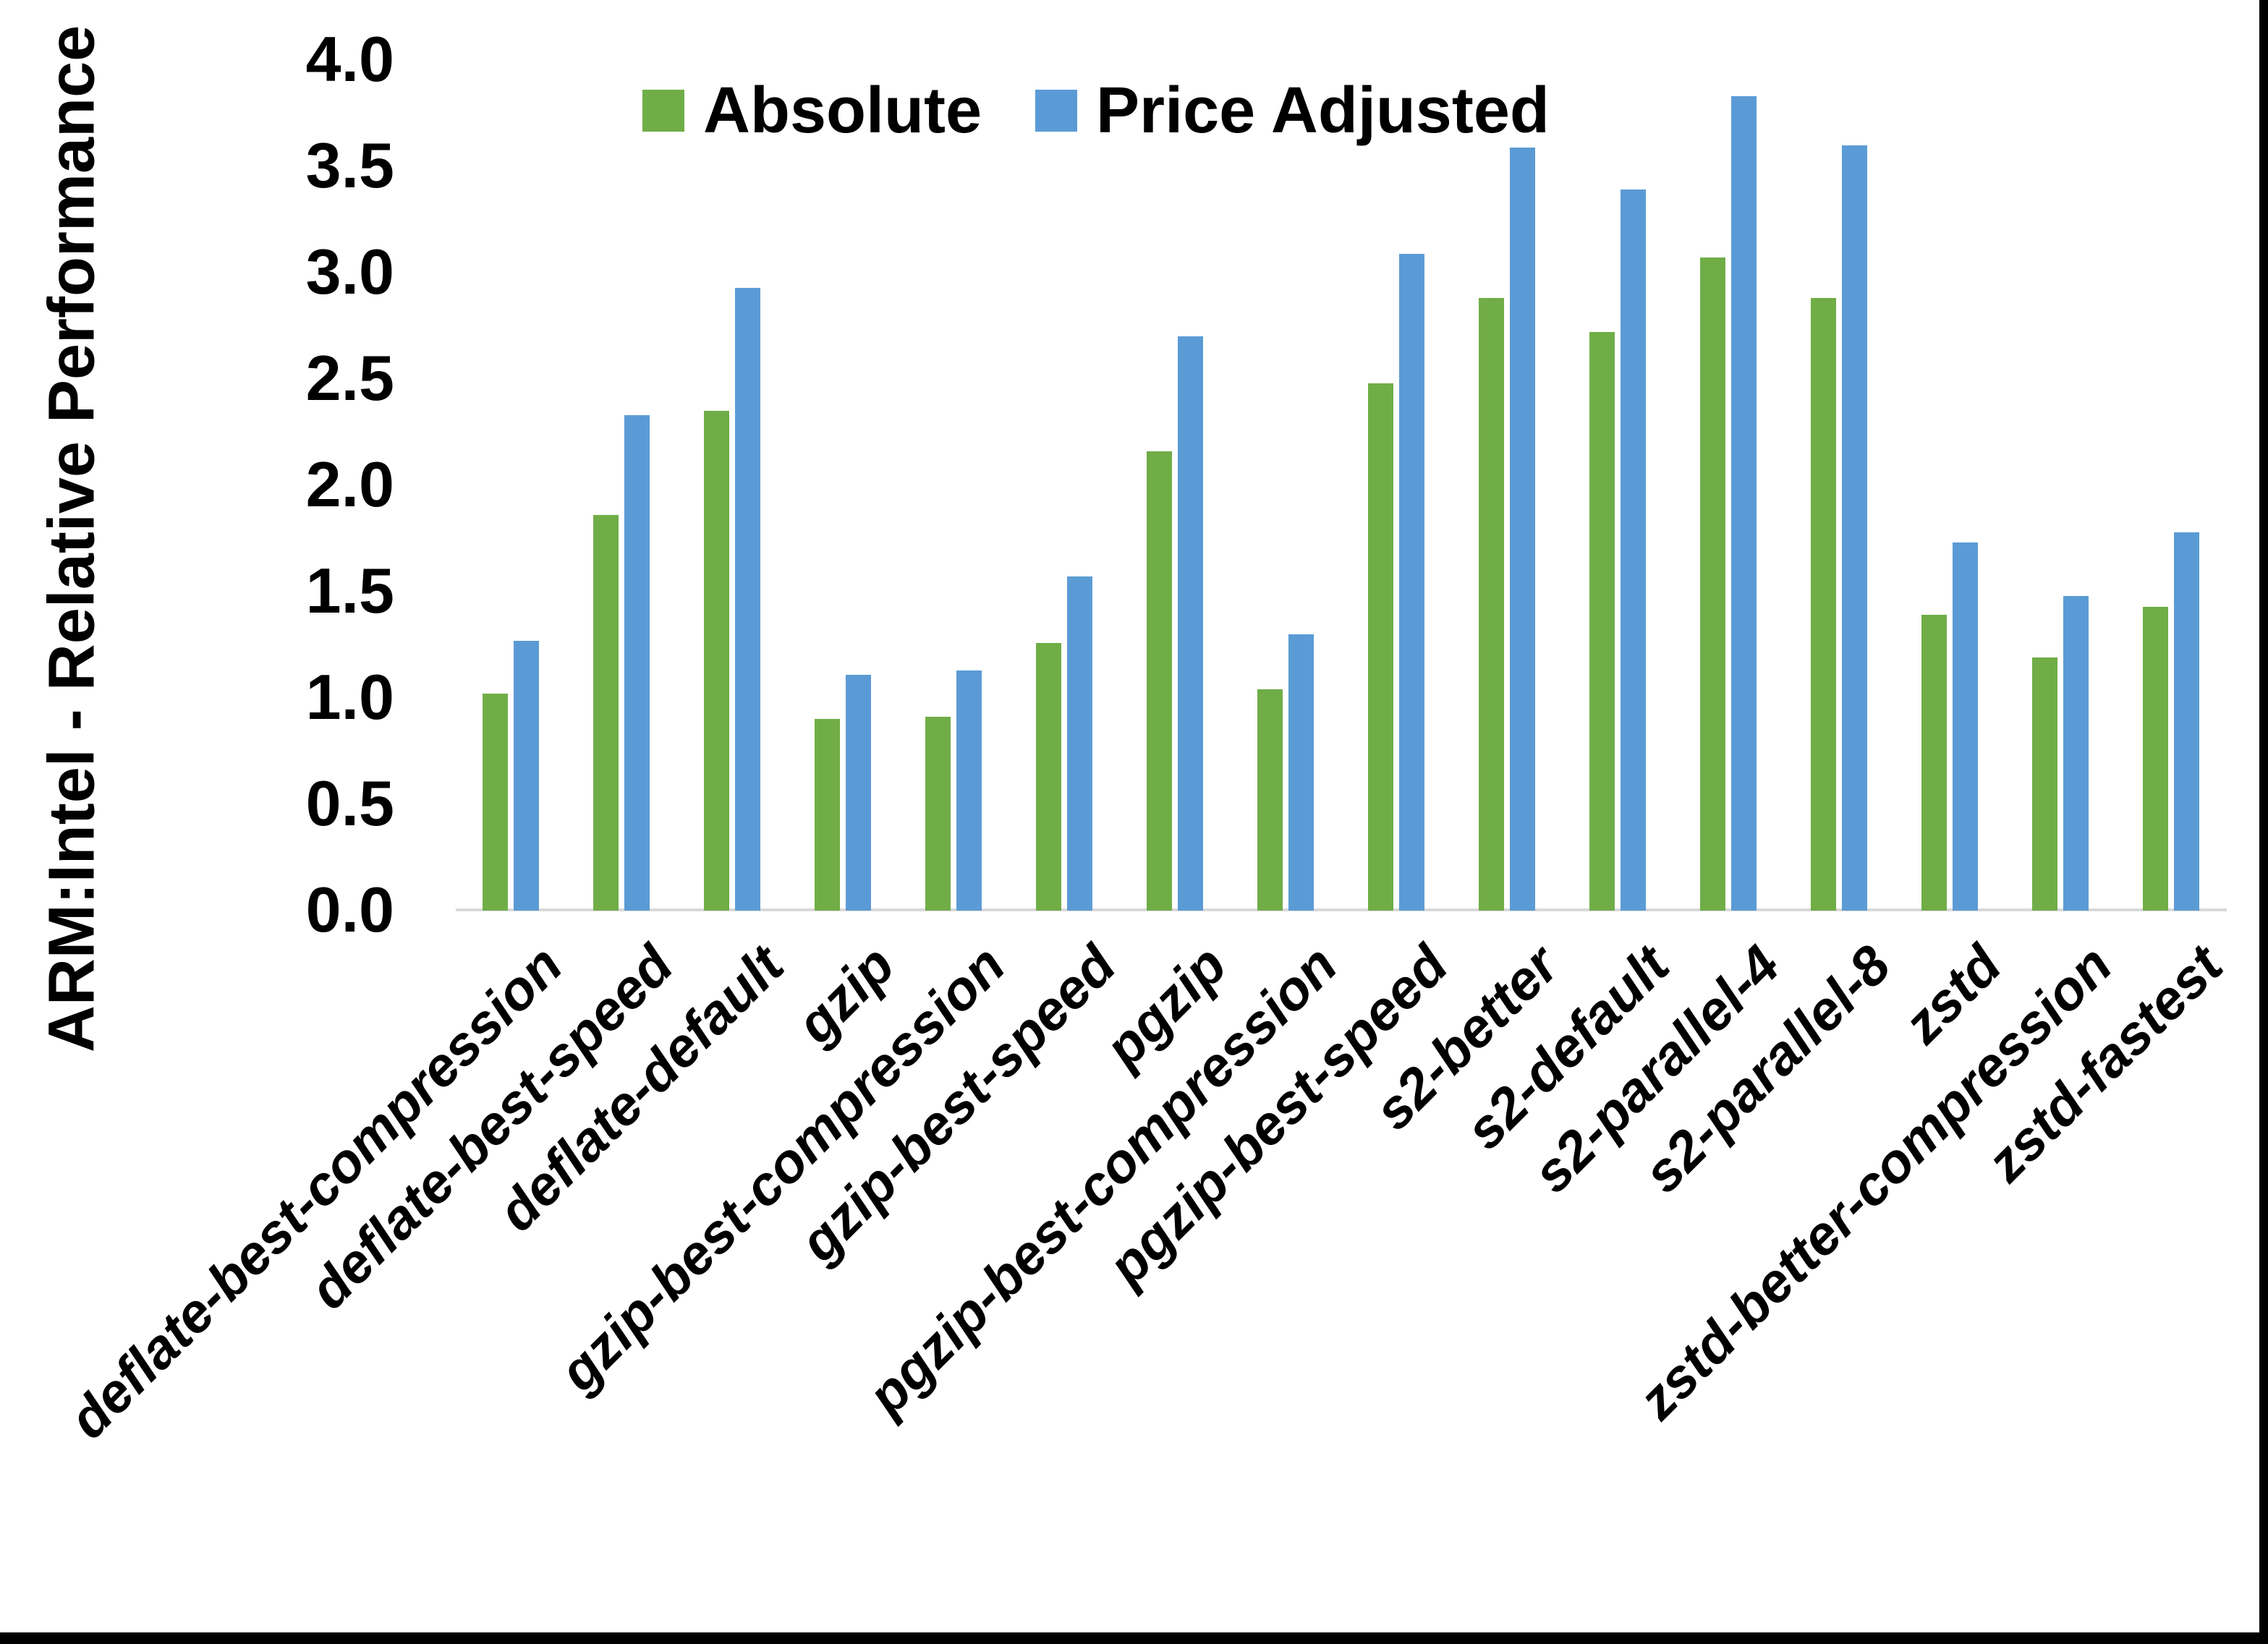 Image resolution: width=2268 pixels, height=1644 pixels. I want to click on y-tick-label: 0.0, so click(349, 909).